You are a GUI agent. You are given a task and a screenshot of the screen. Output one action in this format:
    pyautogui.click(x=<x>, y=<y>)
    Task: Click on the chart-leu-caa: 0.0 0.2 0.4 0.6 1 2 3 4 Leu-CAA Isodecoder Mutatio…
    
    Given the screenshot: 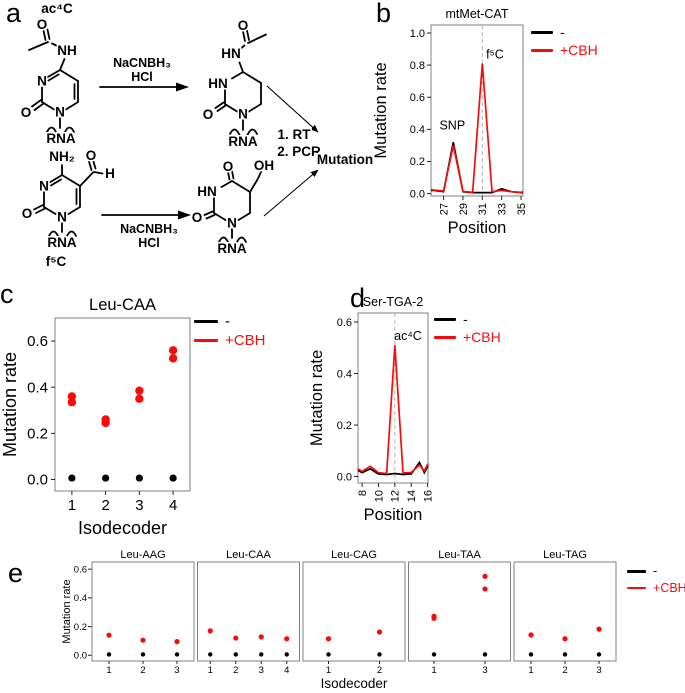 What is the action you would take?
    pyautogui.click(x=95, y=417)
    